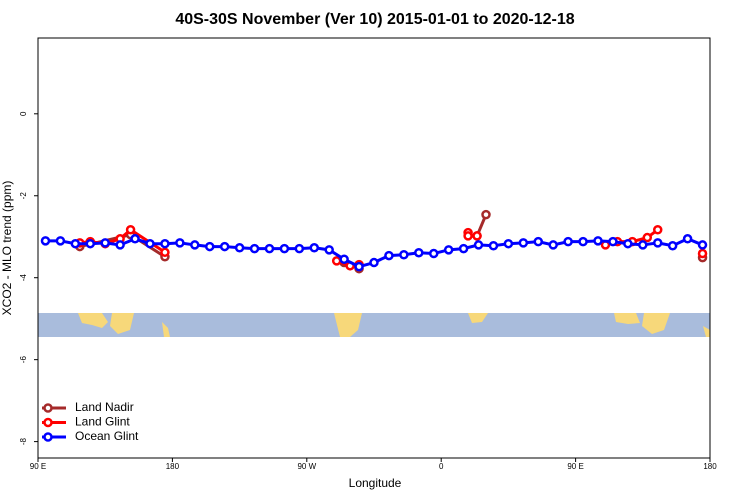  Describe the element at coordinates (23, 278) in the screenshot. I see `y-tick-label: -4` at that location.